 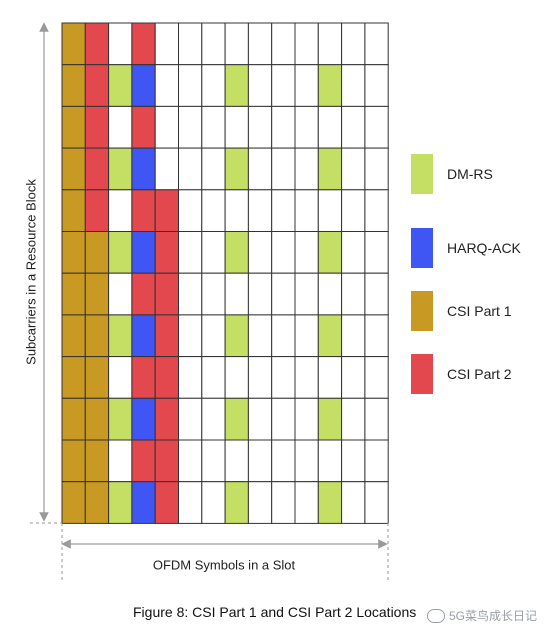 What do you see at coordinates (492, 616) in the screenshot?
I see `watermark-text: 5G菜鸟成长日记` at bounding box center [492, 616].